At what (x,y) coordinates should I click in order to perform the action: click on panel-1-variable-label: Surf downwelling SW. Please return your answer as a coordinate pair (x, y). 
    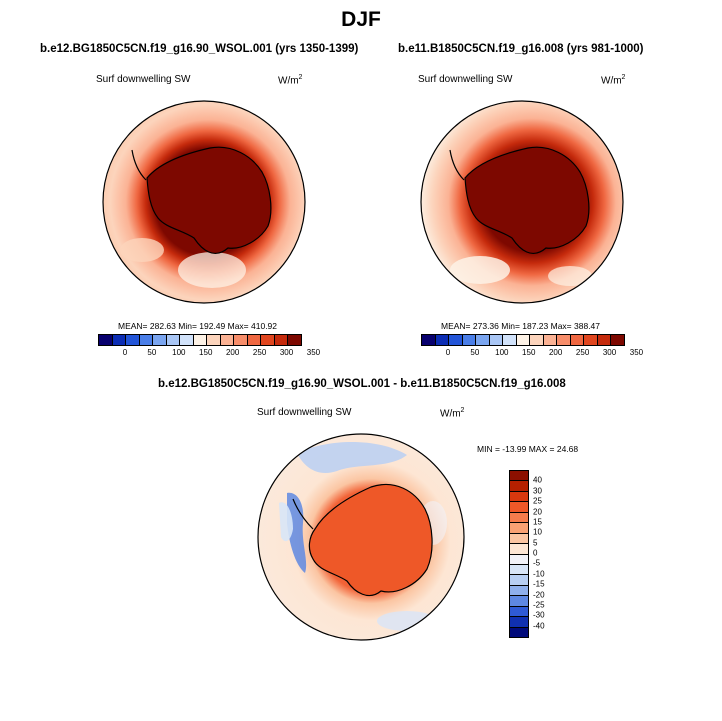
    Looking at the image, I should click on (143, 79).